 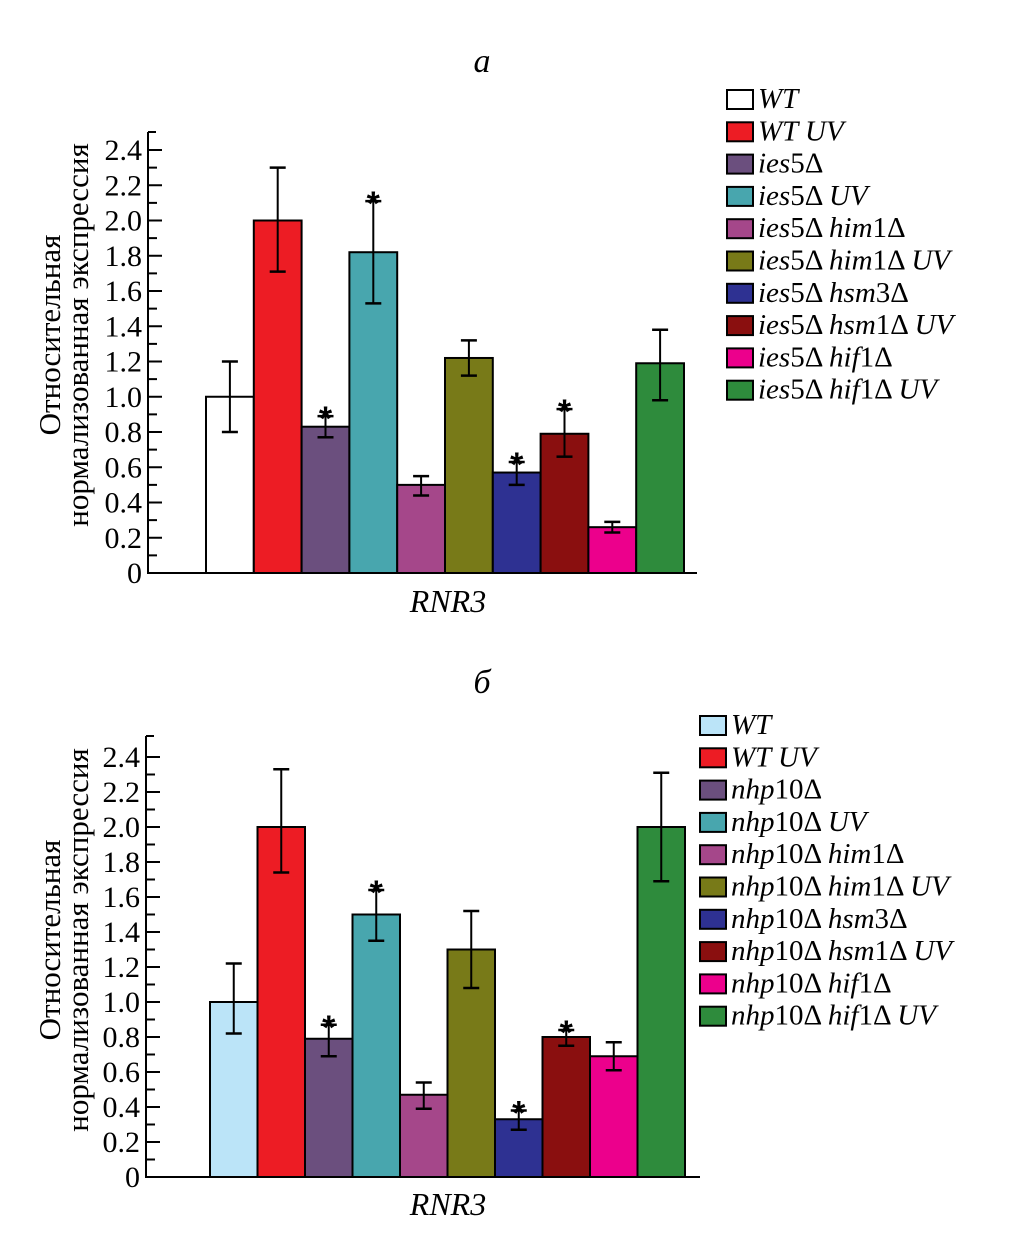 I want to click on legend-item: nhp10Δ hif1Δ UV, so click(x=819, y=1016).